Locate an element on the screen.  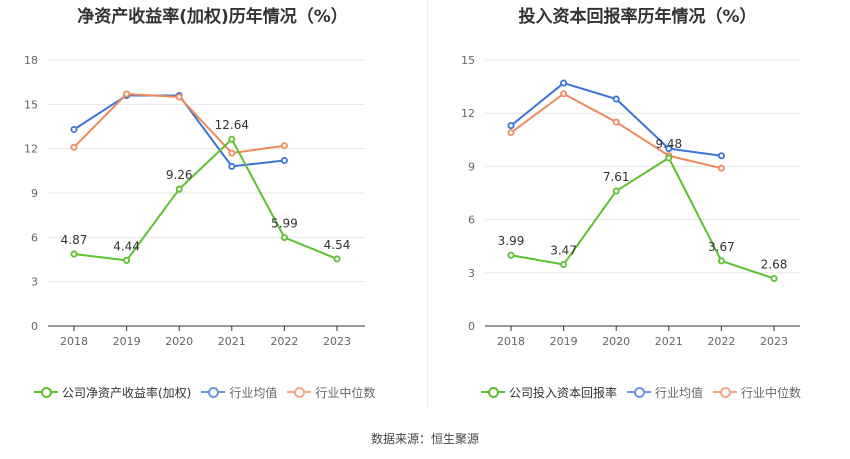
chart-legend: 公司净资产收益率(加权) 行业均值 行业中位数 is located at coordinates (209, 392).